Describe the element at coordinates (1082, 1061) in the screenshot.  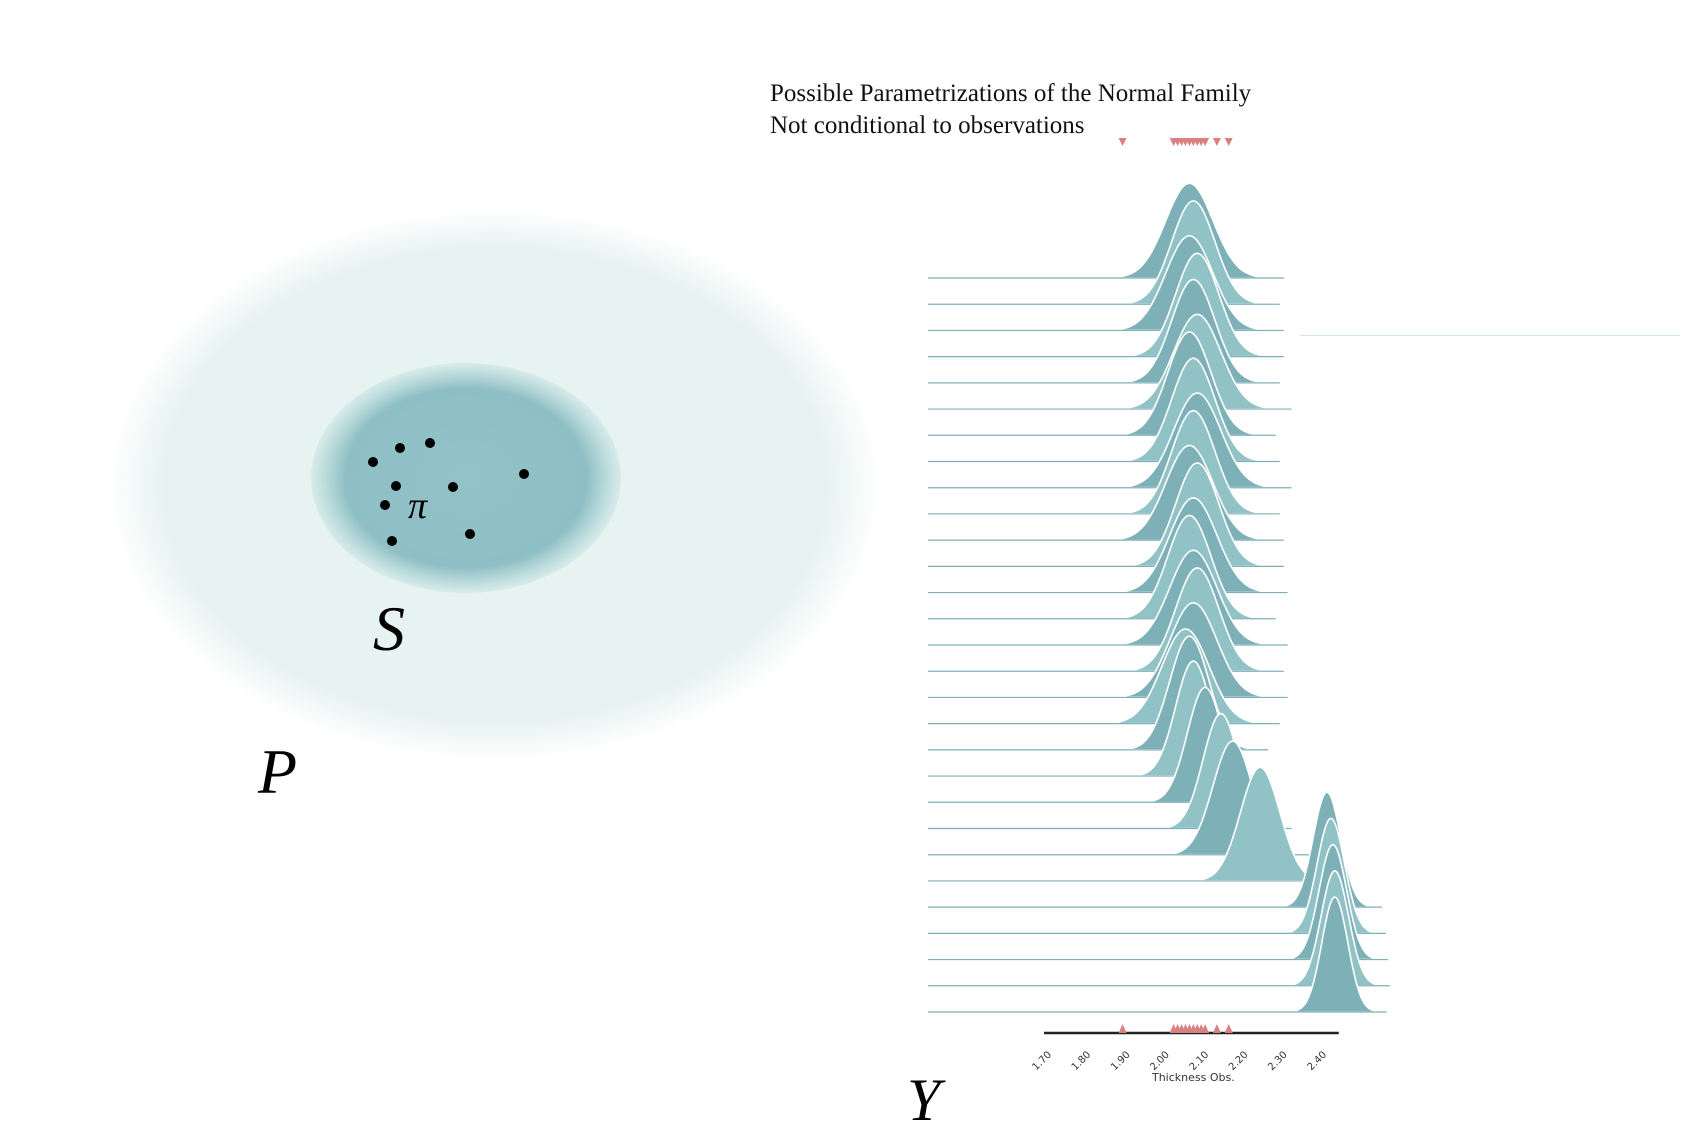
I see `x-tick-label: 1.80` at that location.